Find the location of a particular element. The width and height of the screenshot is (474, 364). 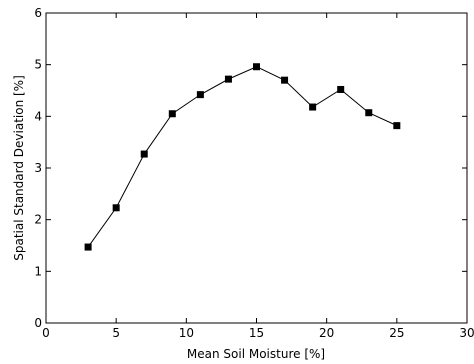

x-tick-label: 15 is located at coordinates (256, 333).